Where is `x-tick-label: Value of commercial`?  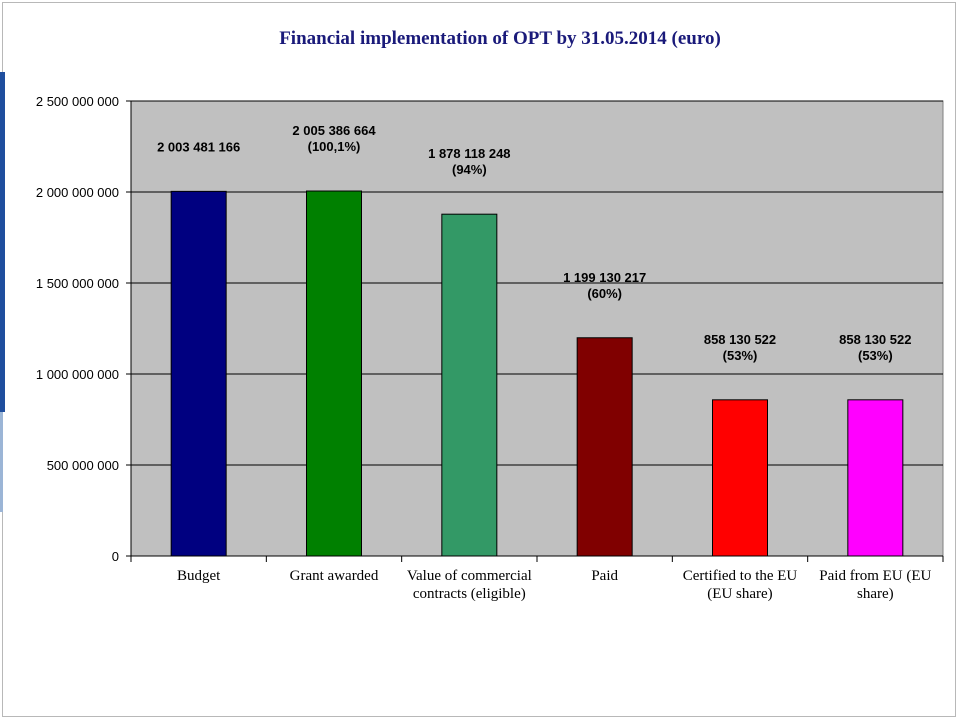 x-tick-label: Value of commercial is located at coordinates (469, 576).